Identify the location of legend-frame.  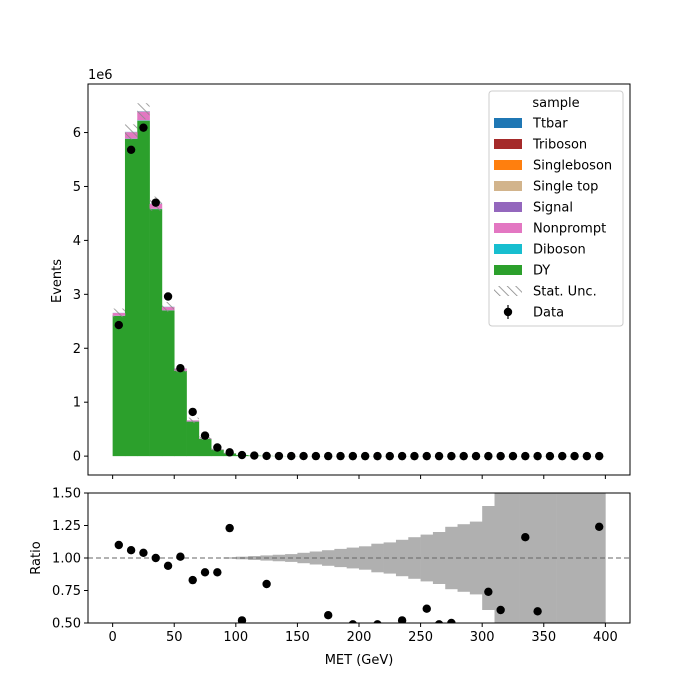
(556, 208).